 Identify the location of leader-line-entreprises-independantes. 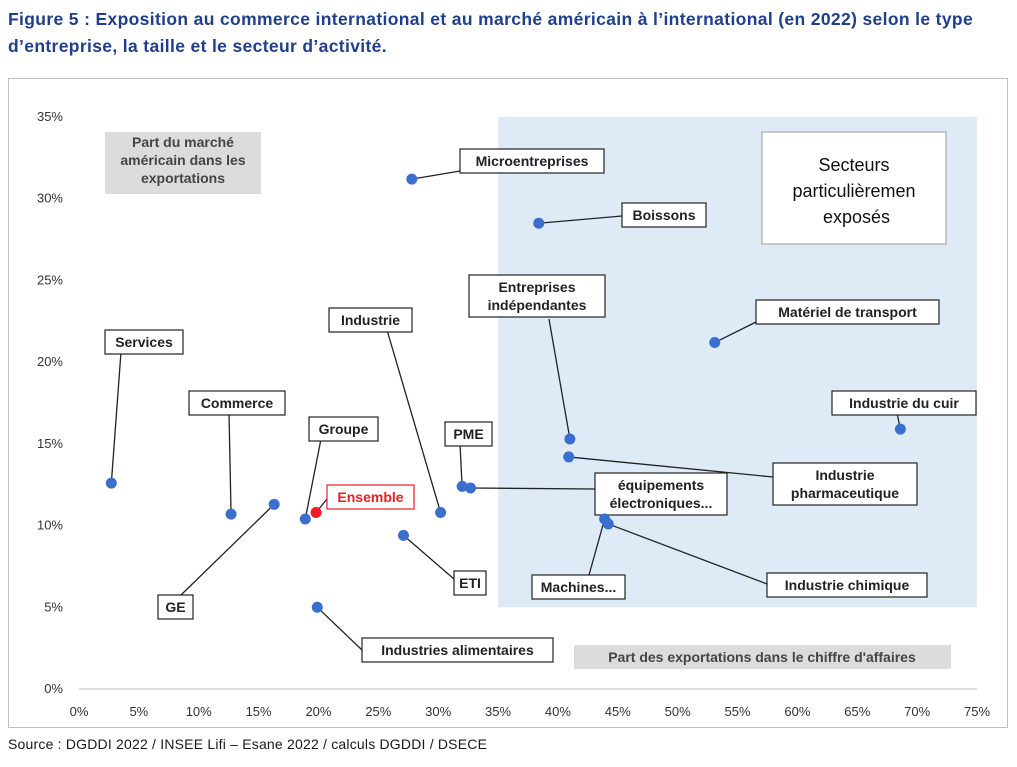
(559, 379).